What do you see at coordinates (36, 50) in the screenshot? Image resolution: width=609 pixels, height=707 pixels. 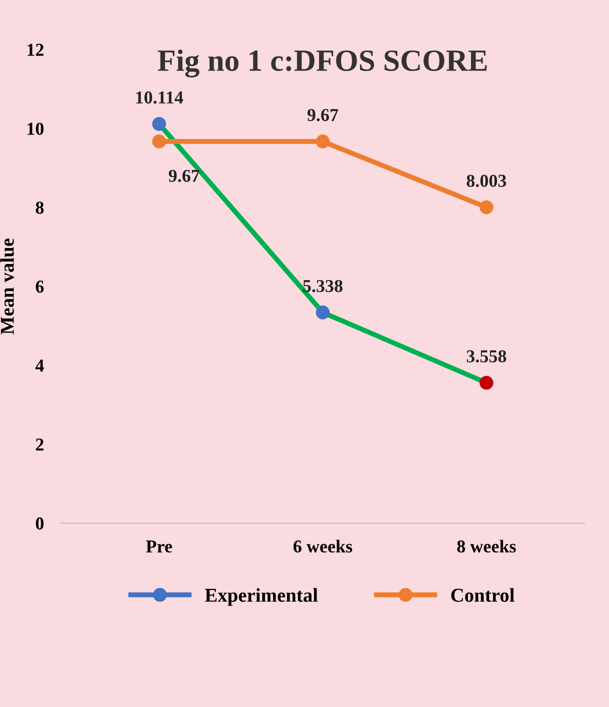 I see `y-tick-label: 12` at bounding box center [36, 50].